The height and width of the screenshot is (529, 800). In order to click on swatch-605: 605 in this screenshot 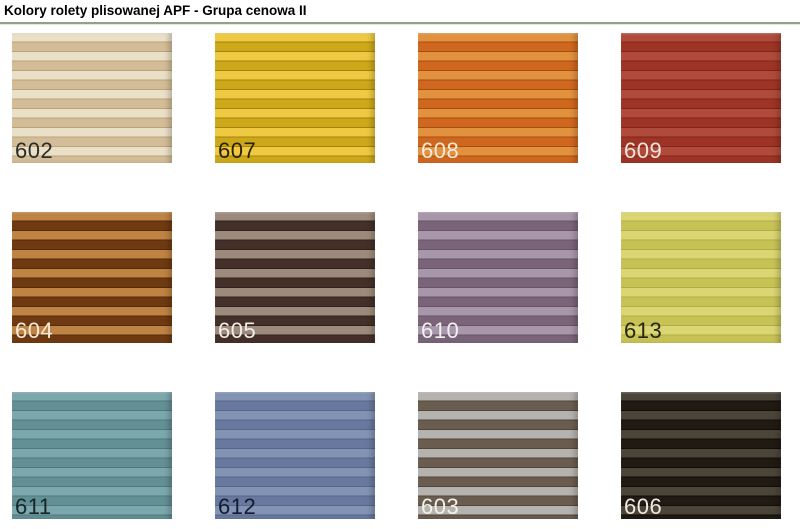, I will do `click(295, 277)`.